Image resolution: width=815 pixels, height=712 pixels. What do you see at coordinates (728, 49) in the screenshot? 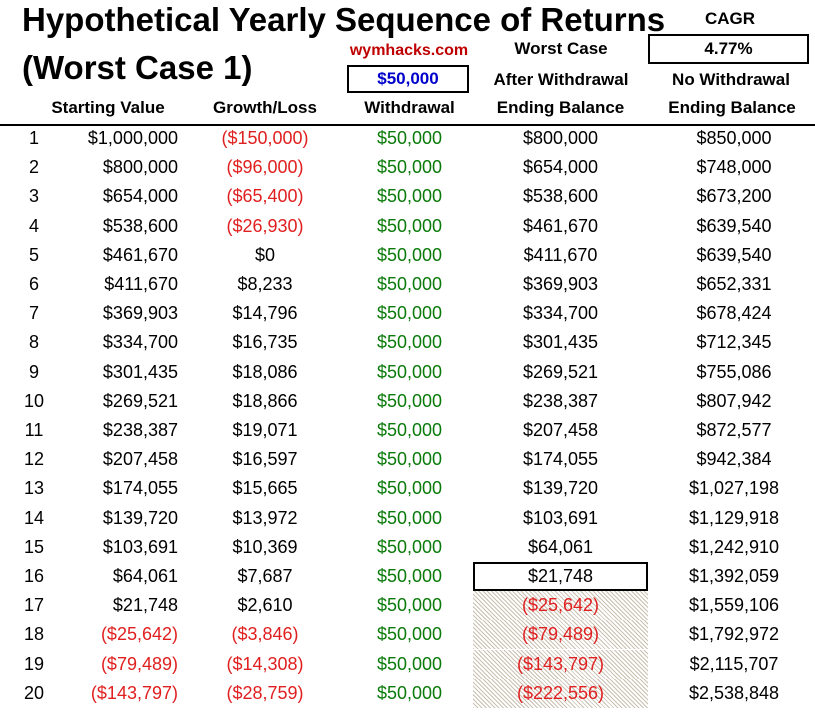
I see `cagr-value: 4.77%` at bounding box center [728, 49].